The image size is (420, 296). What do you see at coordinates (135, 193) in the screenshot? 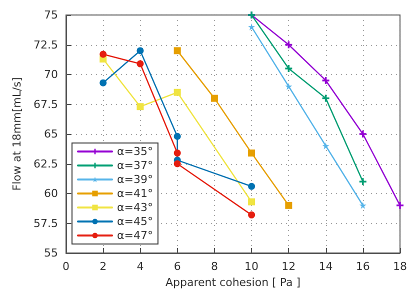
I see `legend-label: α=41°` at bounding box center [135, 193].